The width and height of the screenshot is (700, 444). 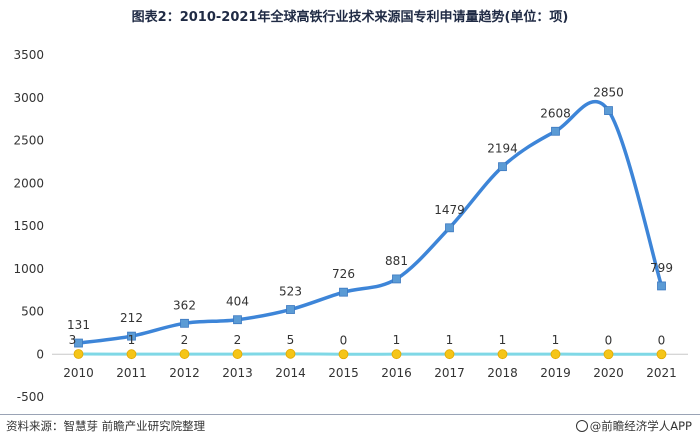 I want to click on x-tick-label: 2012, so click(x=184, y=373).